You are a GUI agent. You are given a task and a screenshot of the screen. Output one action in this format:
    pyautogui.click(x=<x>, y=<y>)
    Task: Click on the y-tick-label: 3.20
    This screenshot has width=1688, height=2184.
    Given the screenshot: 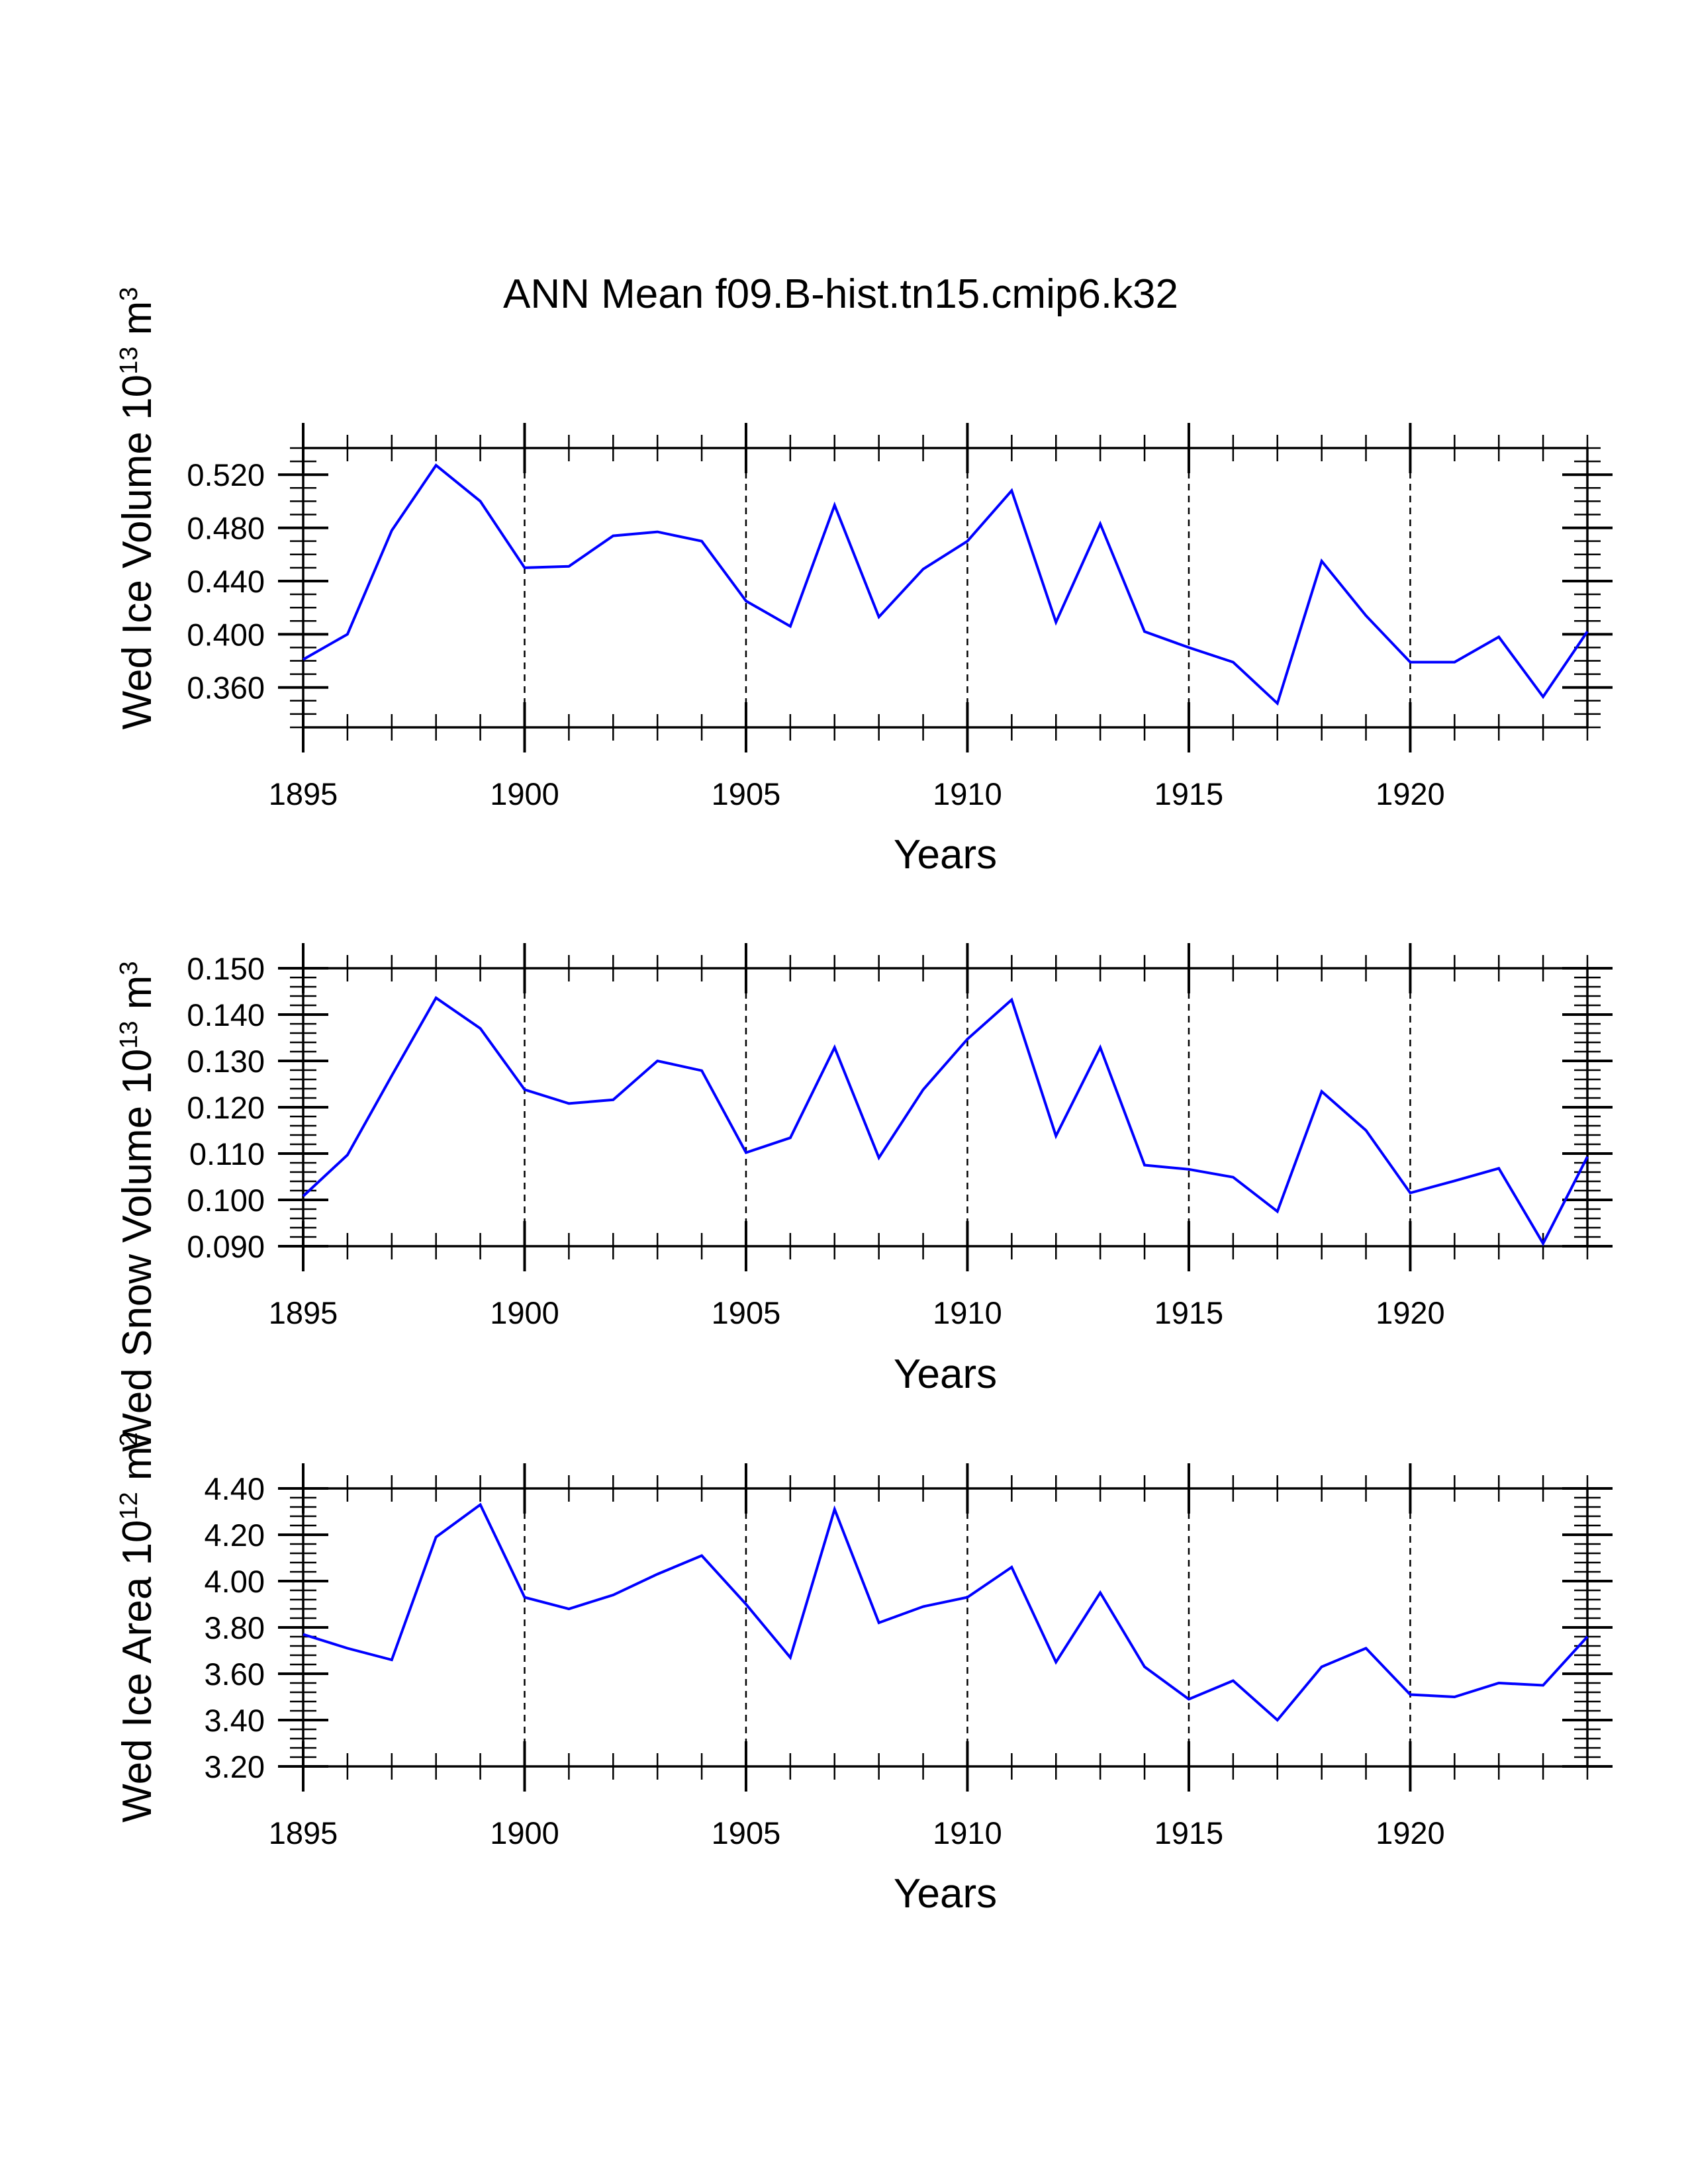 What is the action you would take?
    pyautogui.click(x=235, y=1766)
    